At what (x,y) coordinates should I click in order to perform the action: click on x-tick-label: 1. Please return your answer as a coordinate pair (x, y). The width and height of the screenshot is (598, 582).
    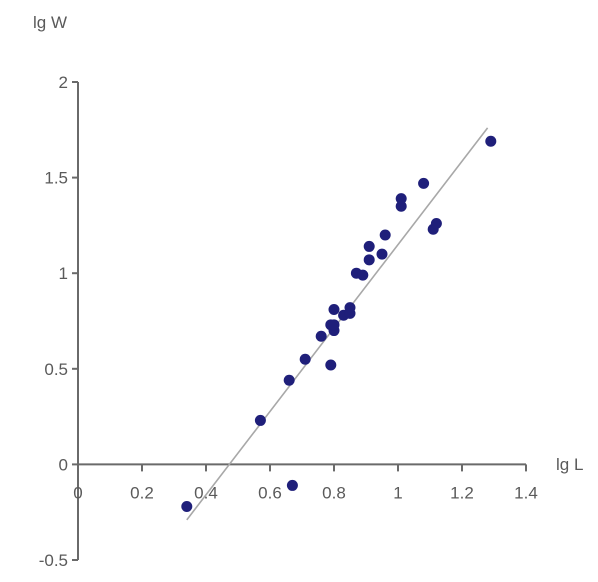
    Looking at the image, I should click on (397, 492).